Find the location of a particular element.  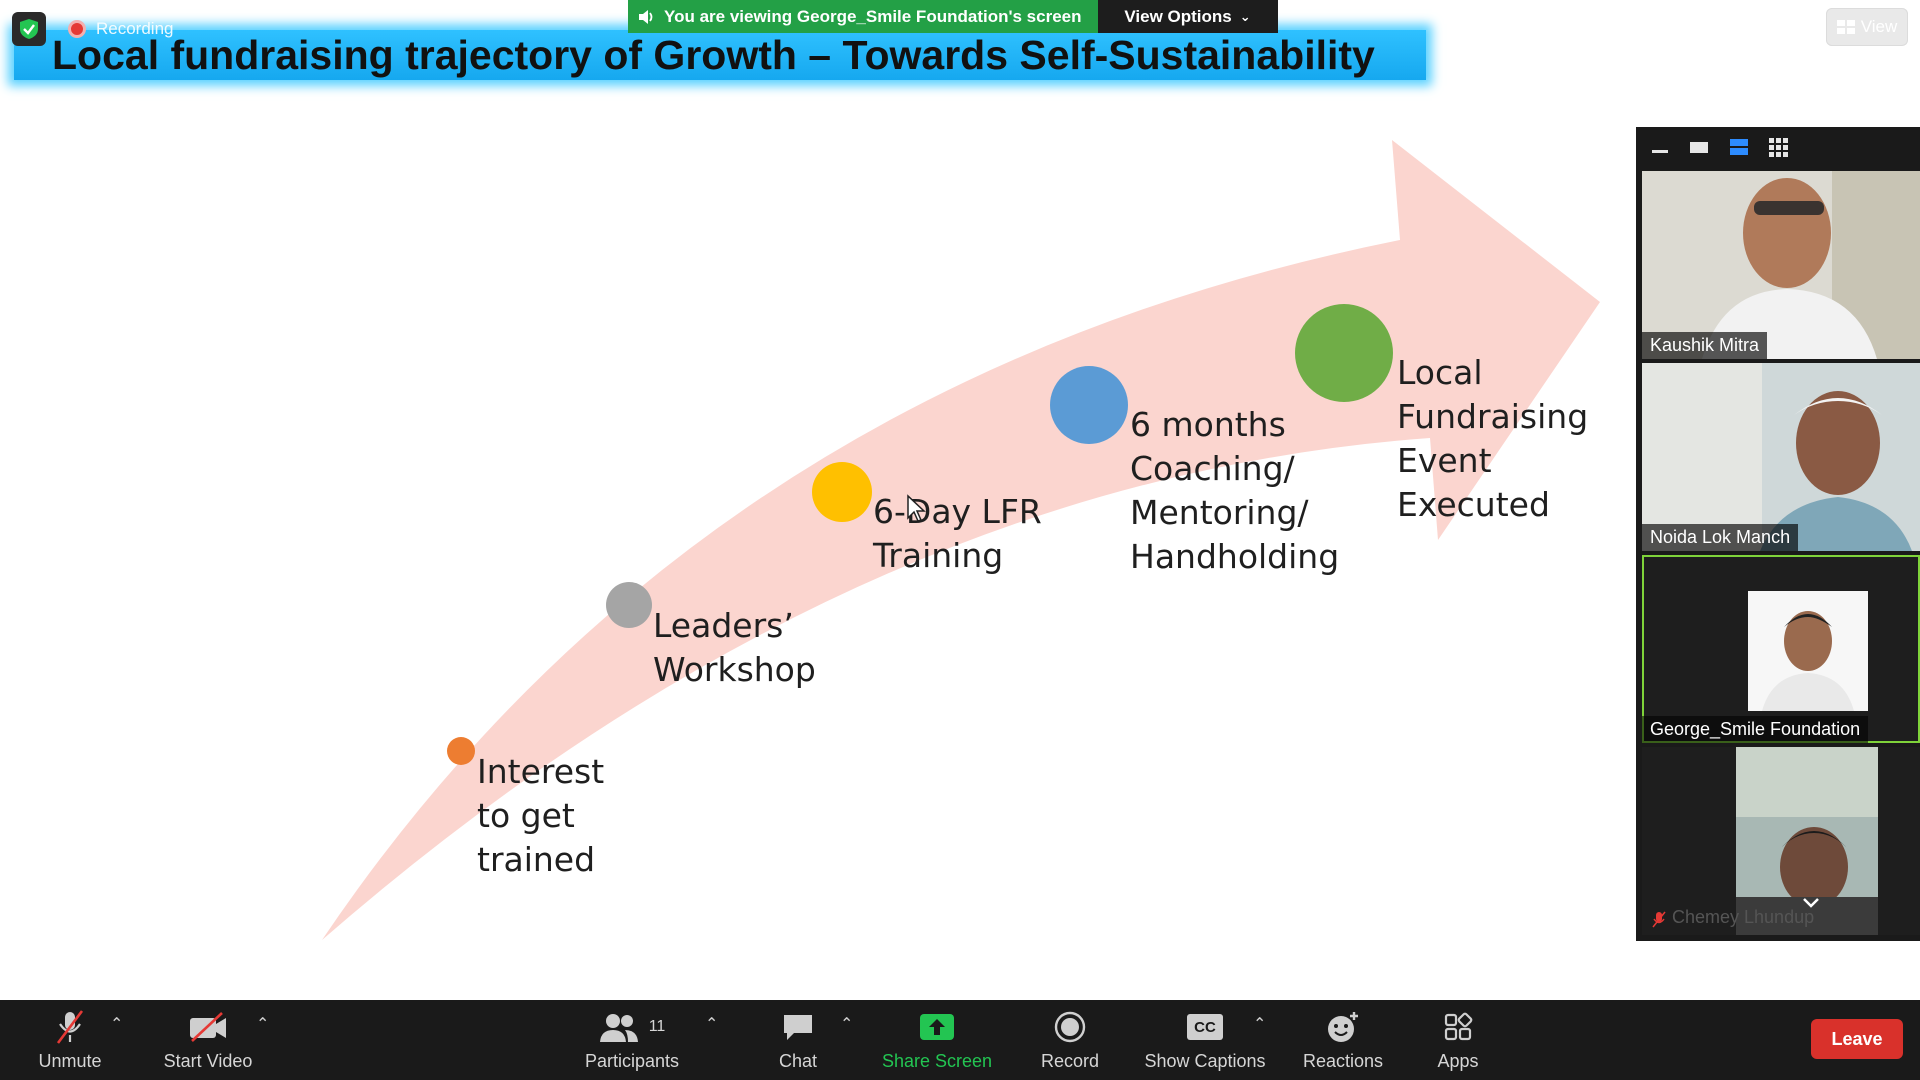

chevron-down-icon: ⌄ is located at coordinates (1245, 16).